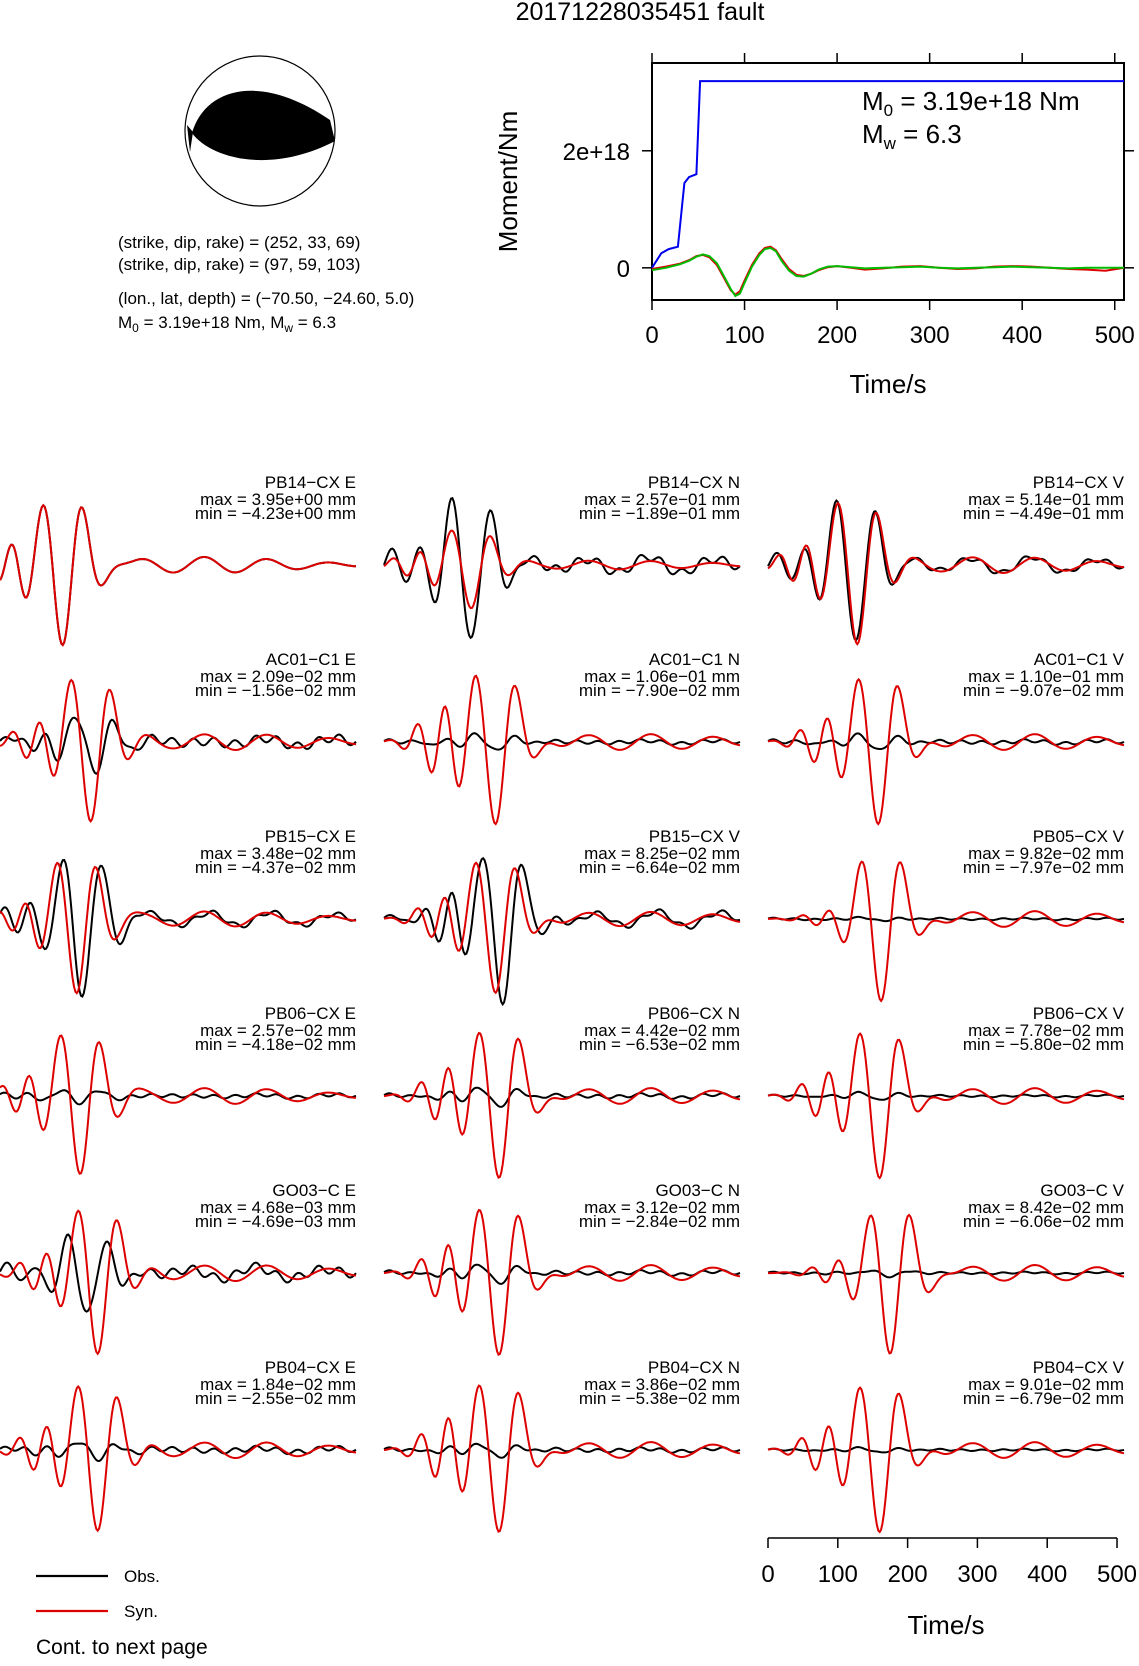  I want to click on station-label: PB05−CX V, so click(1079, 836).